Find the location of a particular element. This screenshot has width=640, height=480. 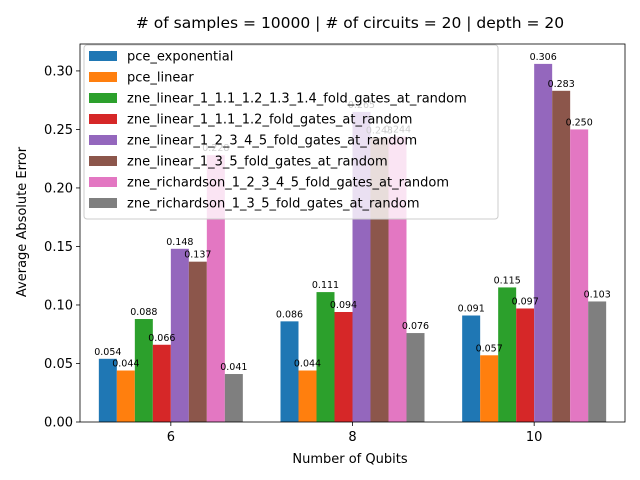

x-tick-label: 6 is located at coordinates (171, 437).